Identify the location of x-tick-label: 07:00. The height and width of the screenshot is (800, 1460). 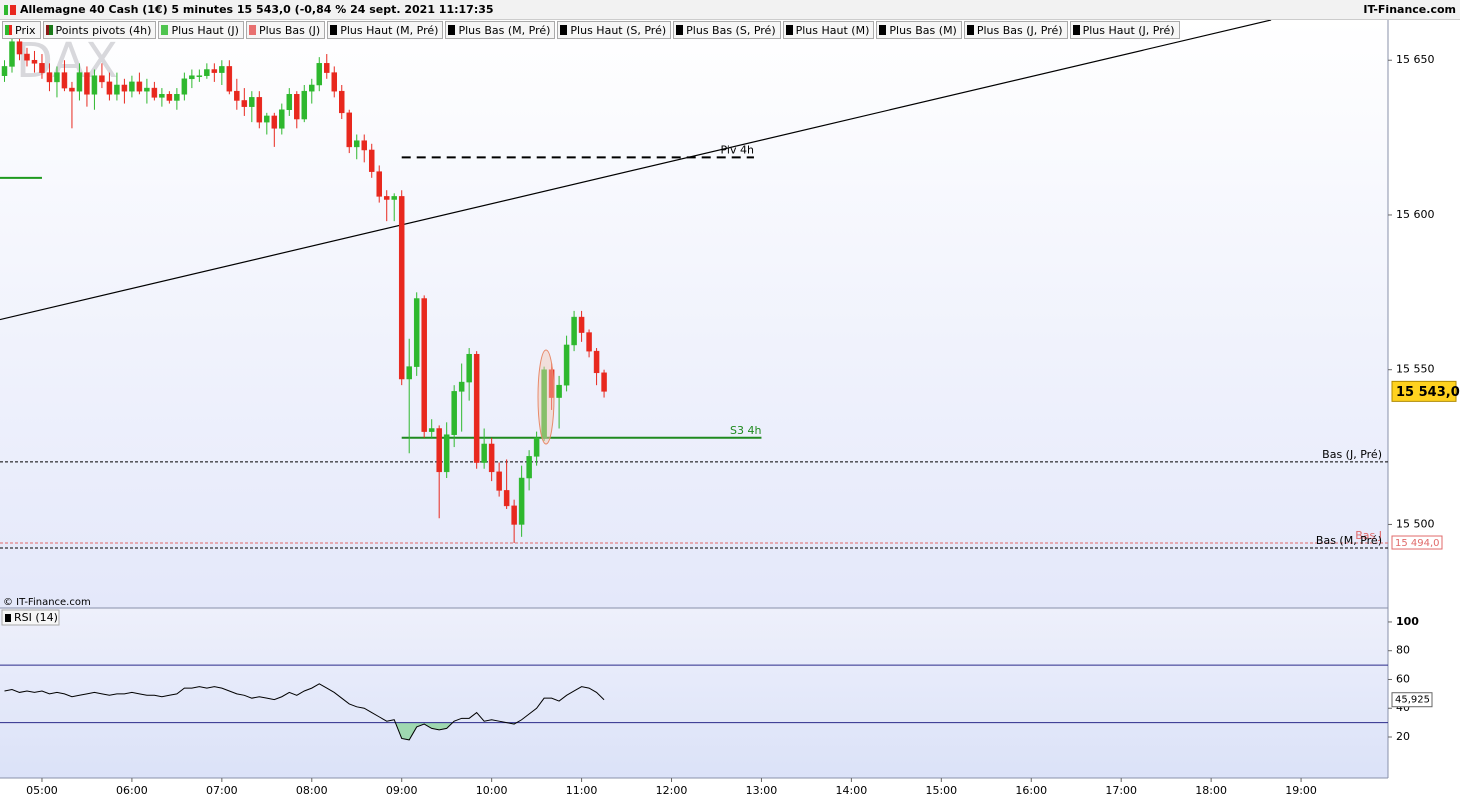
(222, 790).